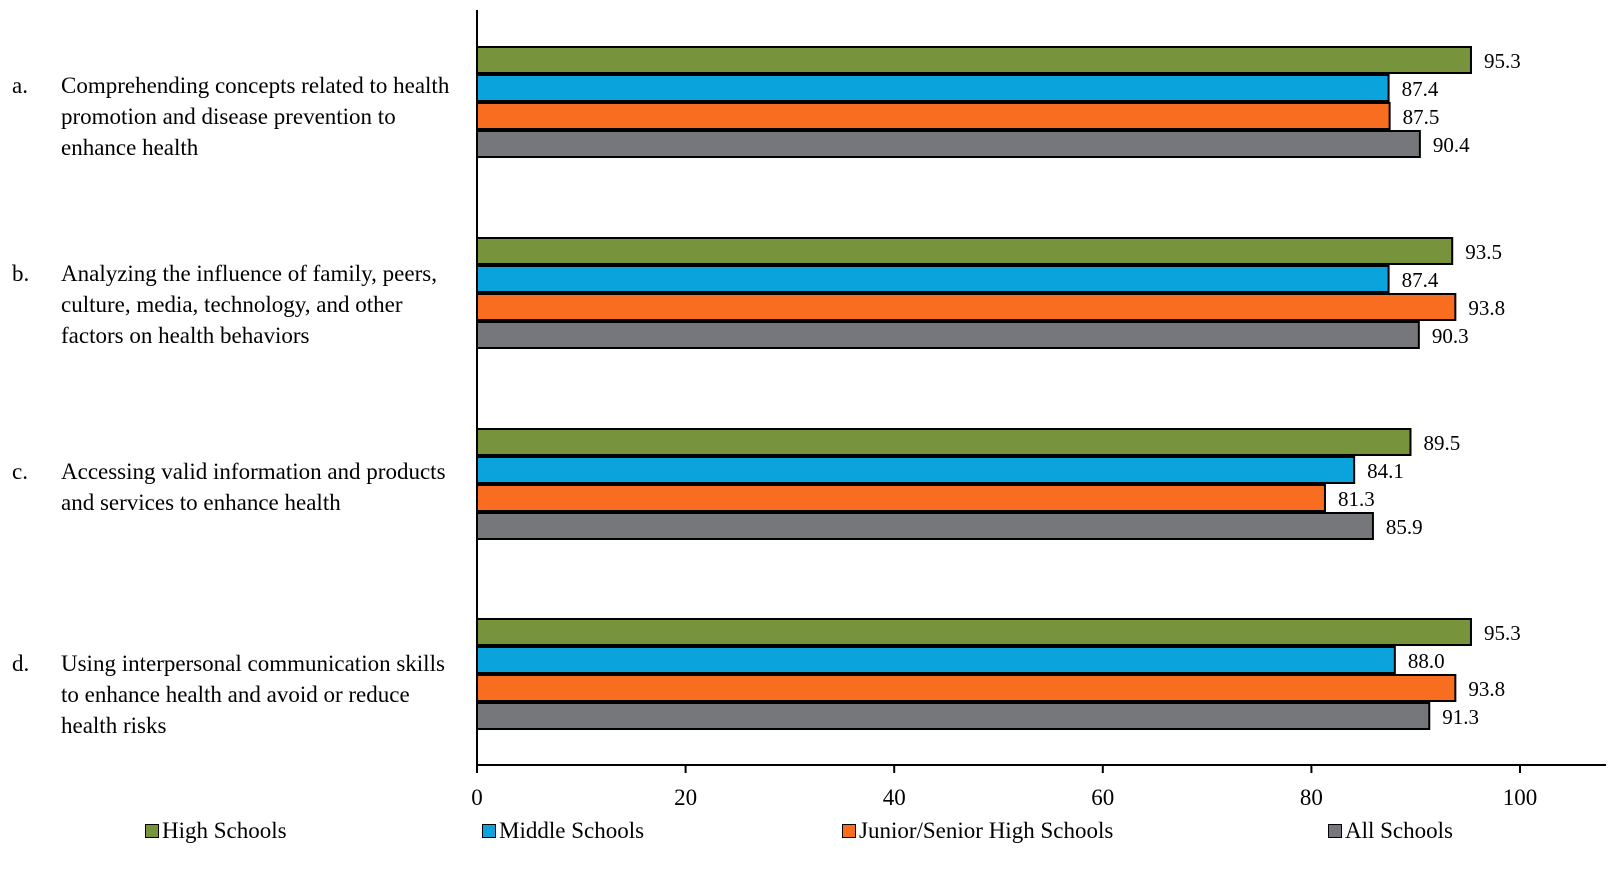  I want to click on legend-swatch-high-schools, so click(152, 831).